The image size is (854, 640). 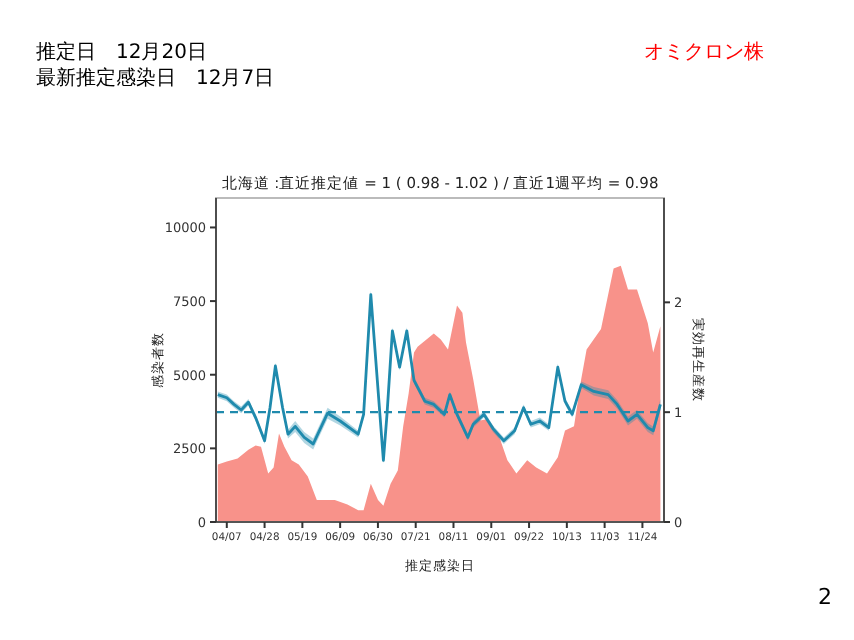 I want to click on text: 推定日 12月20日, so click(x=121, y=52).